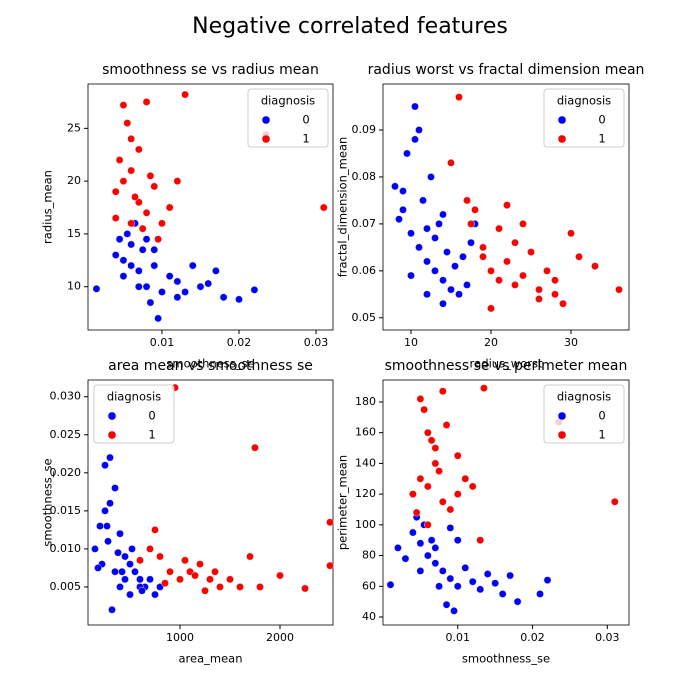  What do you see at coordinates (66, 434) in the screenshot?
I see `y-tick-label: 0.025` at bounding box center [66, 434].